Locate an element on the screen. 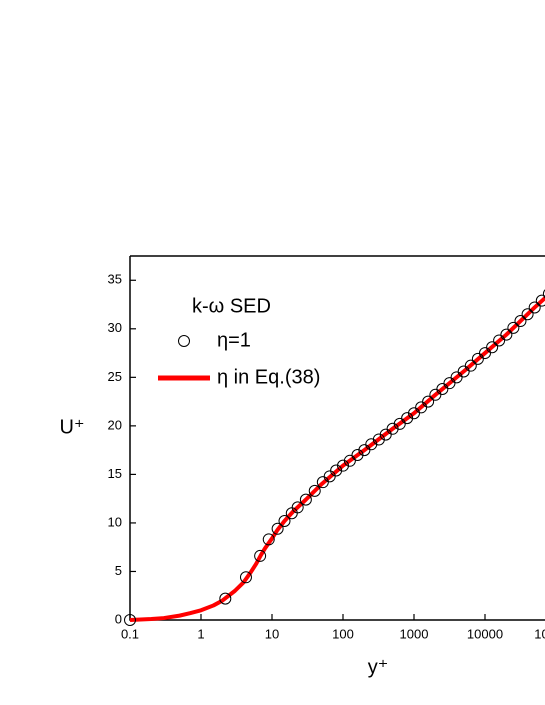  x-tick-label: 1 is located at coordinates (200, 633).